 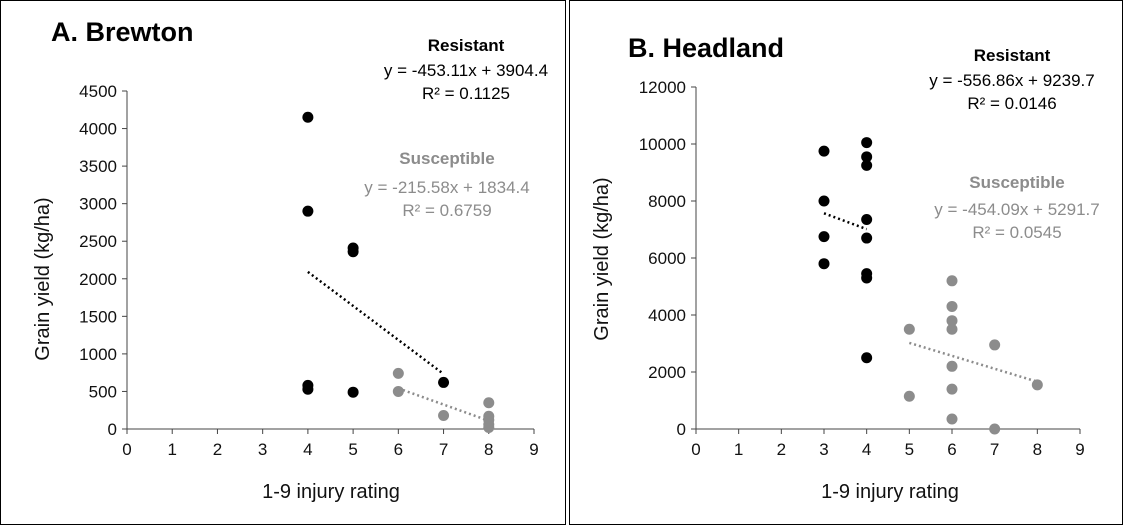 I want to click on resistant-equation: y = -556.86x + 9239.7, so click(x=1011, y=80).